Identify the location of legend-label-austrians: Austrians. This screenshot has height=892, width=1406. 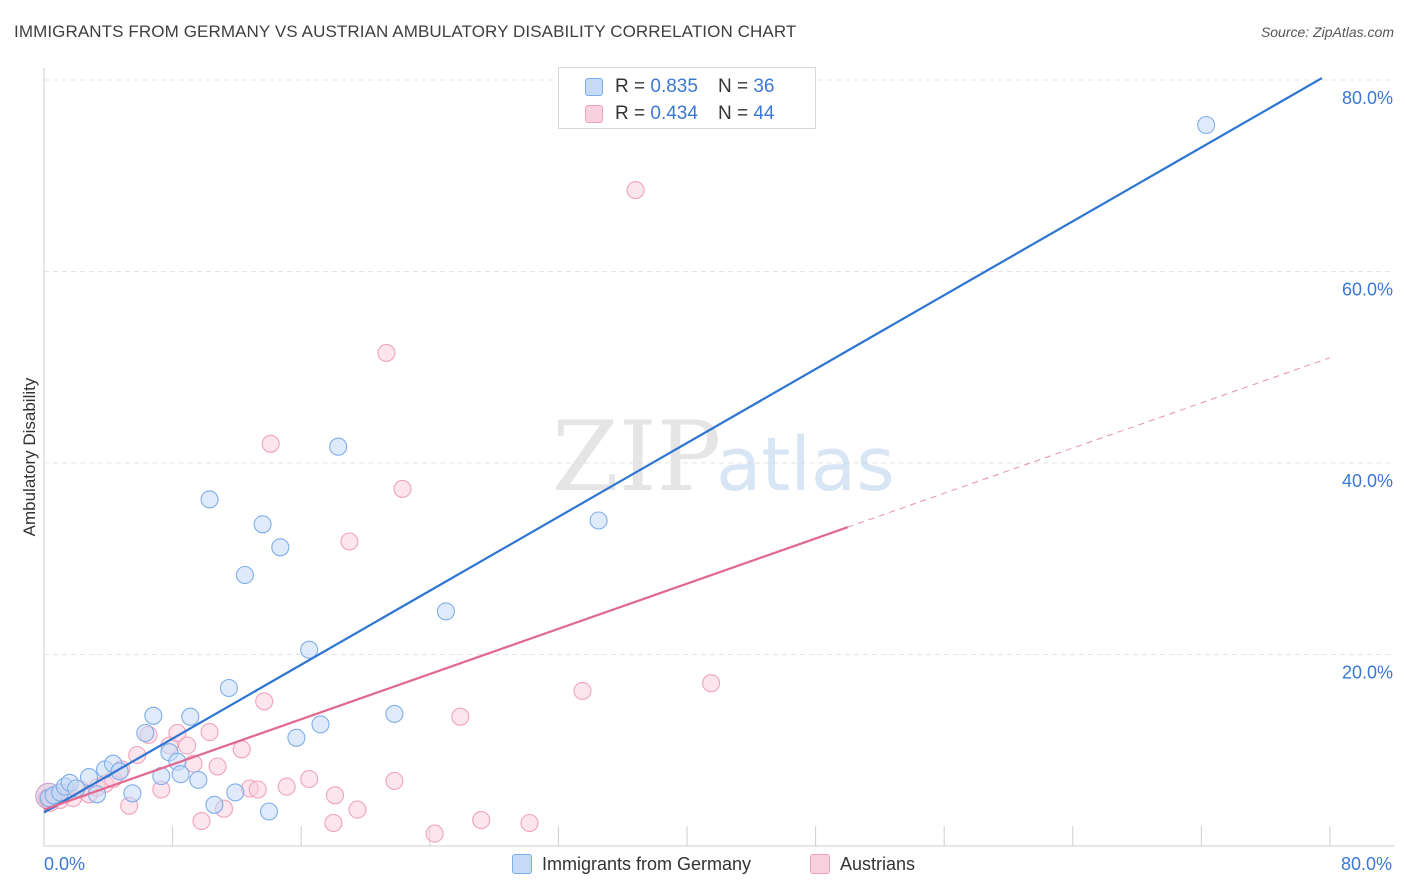
(878, 863).